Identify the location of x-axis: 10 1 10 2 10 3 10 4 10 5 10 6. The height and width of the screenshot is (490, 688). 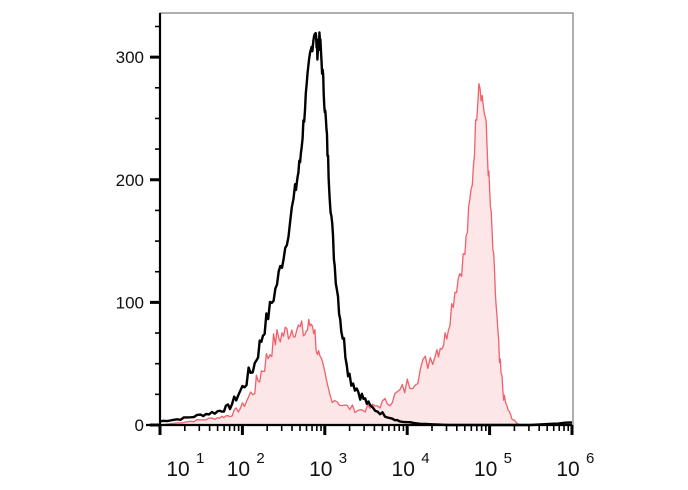
(370, 452).